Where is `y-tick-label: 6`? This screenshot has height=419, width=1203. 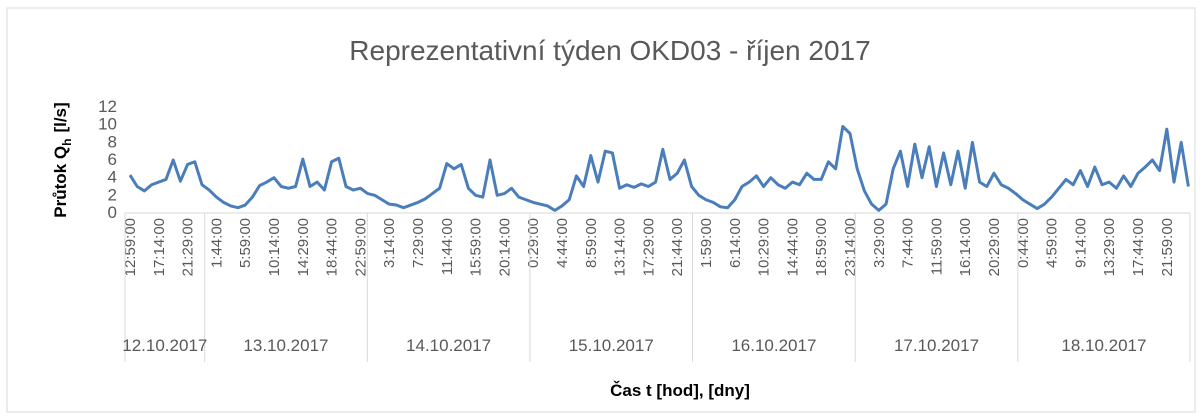 y-tick-label: 6 is located at coordinates (112, 159).